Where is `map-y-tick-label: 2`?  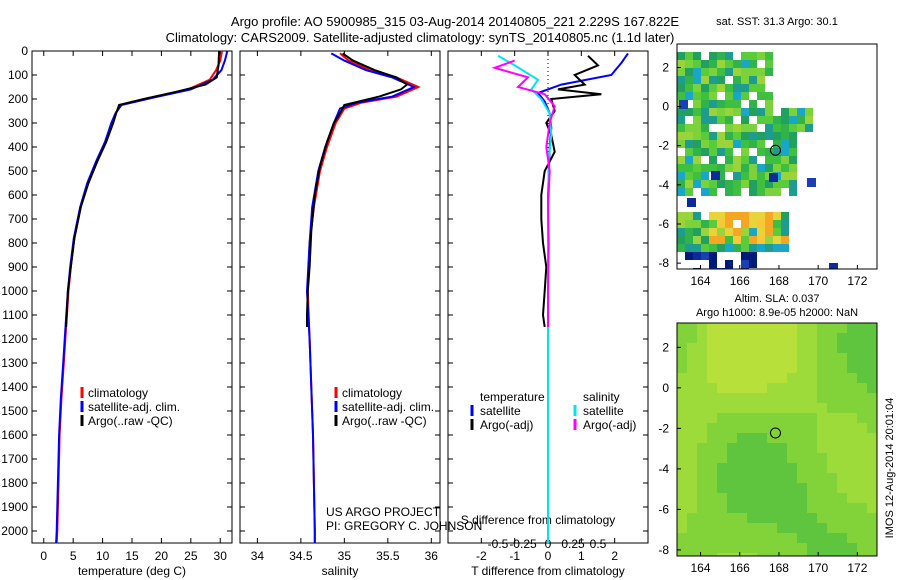
map-y-tick-label: 2 is located at coordinates (665, 67).